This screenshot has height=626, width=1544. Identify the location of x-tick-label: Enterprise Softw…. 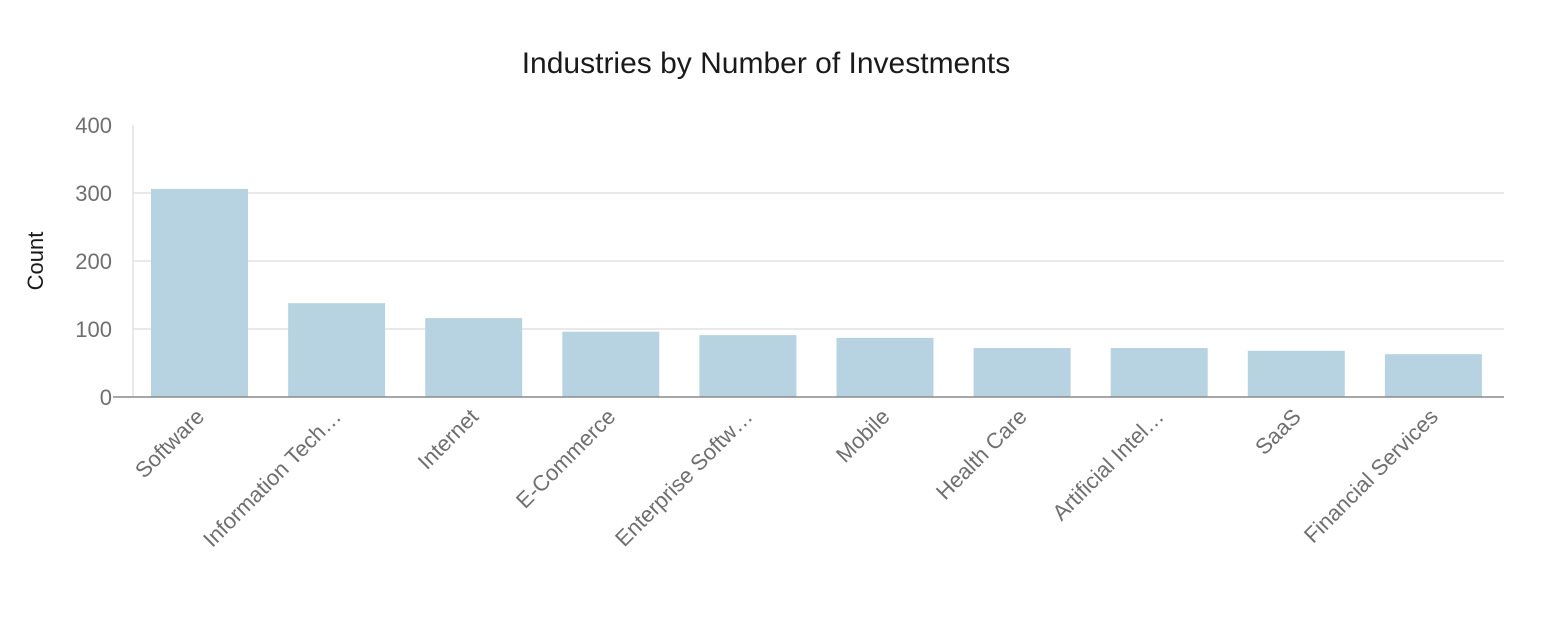
(683, 477).